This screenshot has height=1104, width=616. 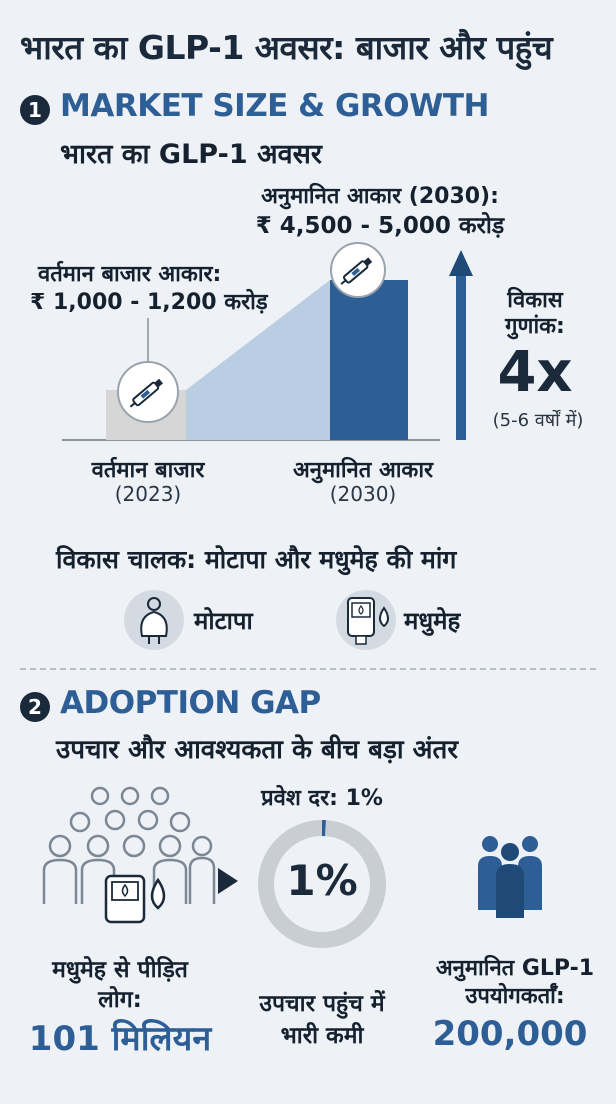 What do you see at coordinates (191, 154) in the screenshot?
I see `section-1-subtitle: भारत का GLP-1 अवसर` at bounding box center [191, 154].